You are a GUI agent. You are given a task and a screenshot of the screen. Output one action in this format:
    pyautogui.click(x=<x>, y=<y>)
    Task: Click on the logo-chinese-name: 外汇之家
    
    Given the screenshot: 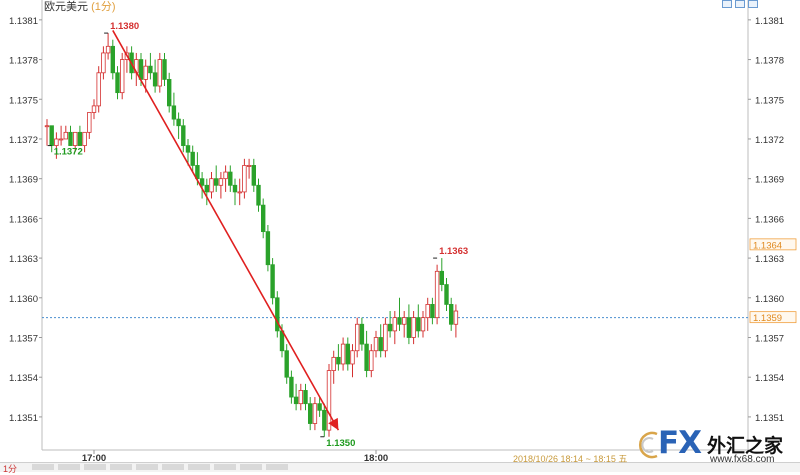 What is the action you would take?
    pyautogui.click(x=745, y=446)
    